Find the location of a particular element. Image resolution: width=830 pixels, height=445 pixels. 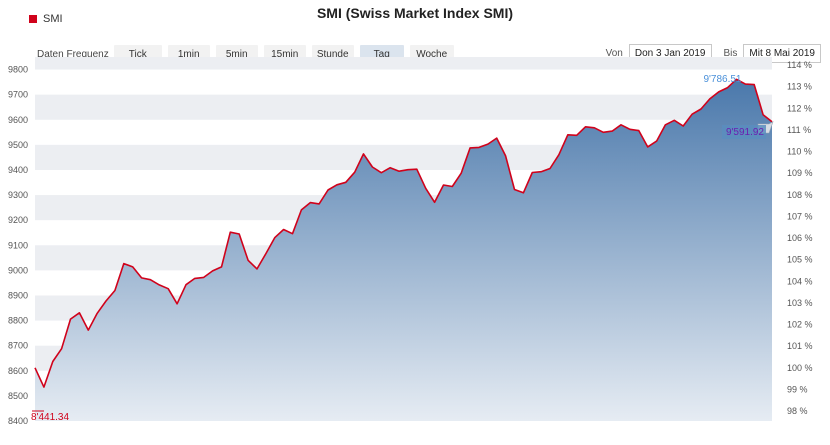

last-value-label: 9'591.92 is located at coordinates (745, 132).